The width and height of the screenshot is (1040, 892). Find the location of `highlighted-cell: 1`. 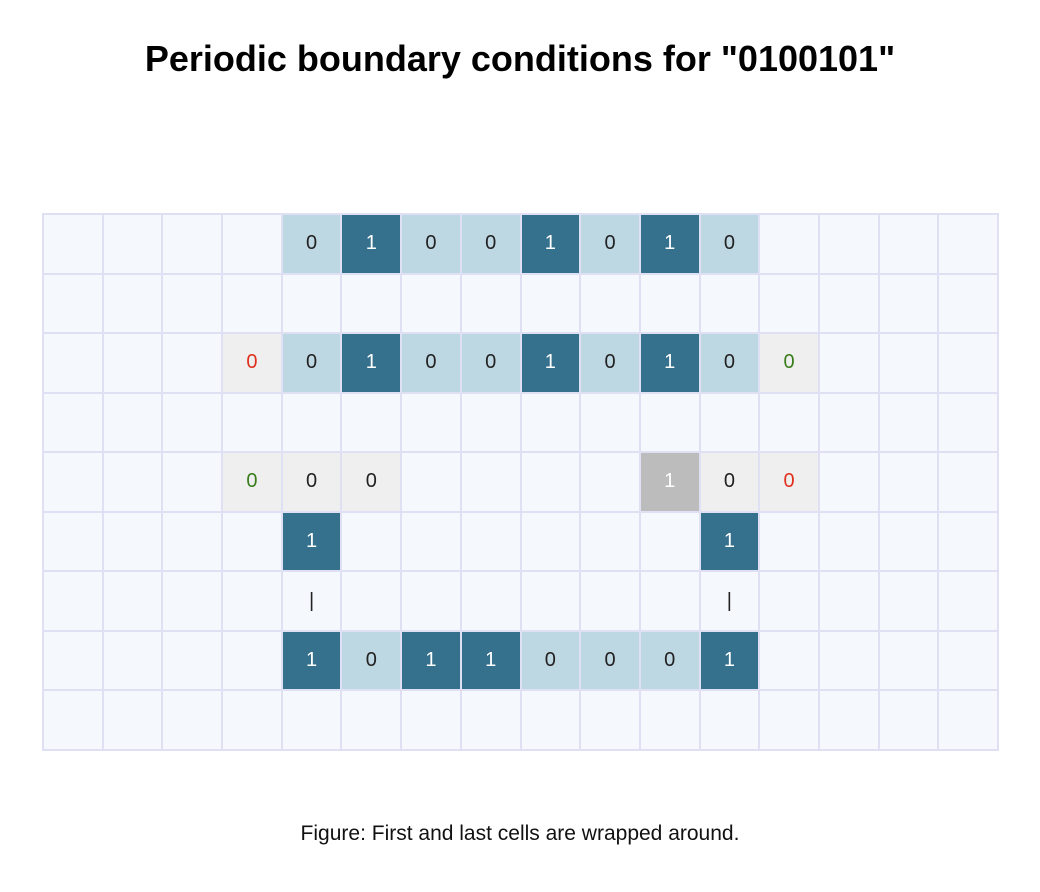

highlighted-cell: 1 is located at coordinates (670, 483).